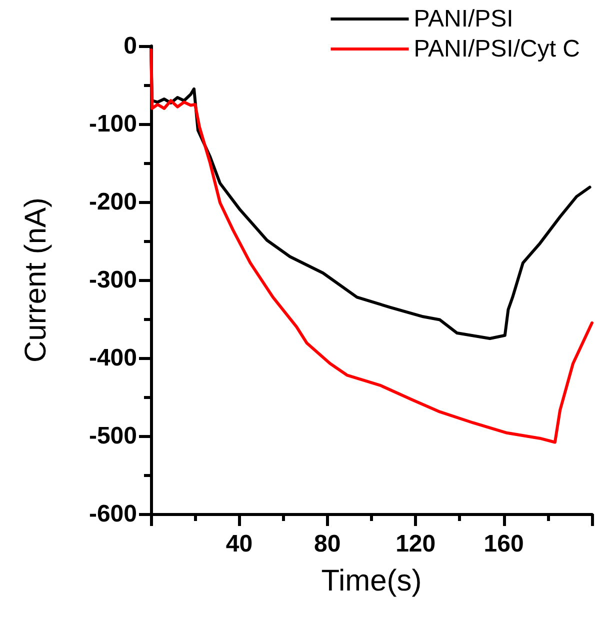  What do you see at coordinates (371, 581) in the screenshot?
I see `x-axis-title: Time(s)` at bounding box center [371, 581].